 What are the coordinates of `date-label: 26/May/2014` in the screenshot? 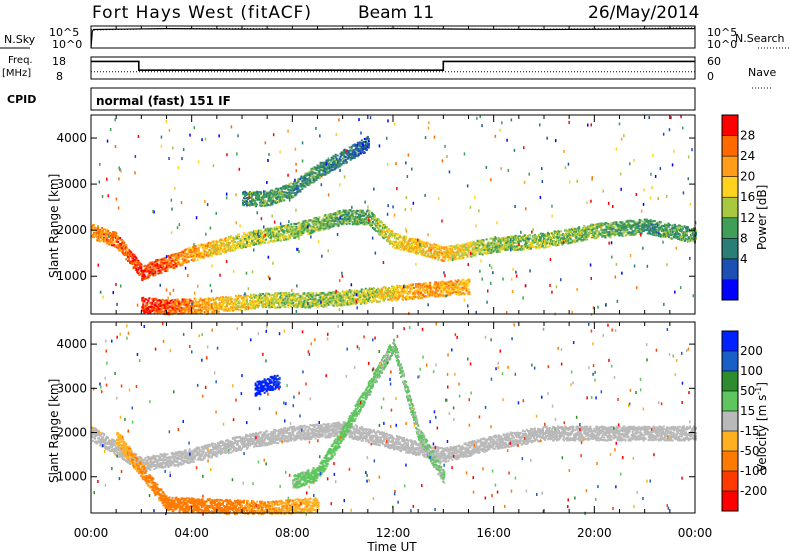 It's located at (644, 13).